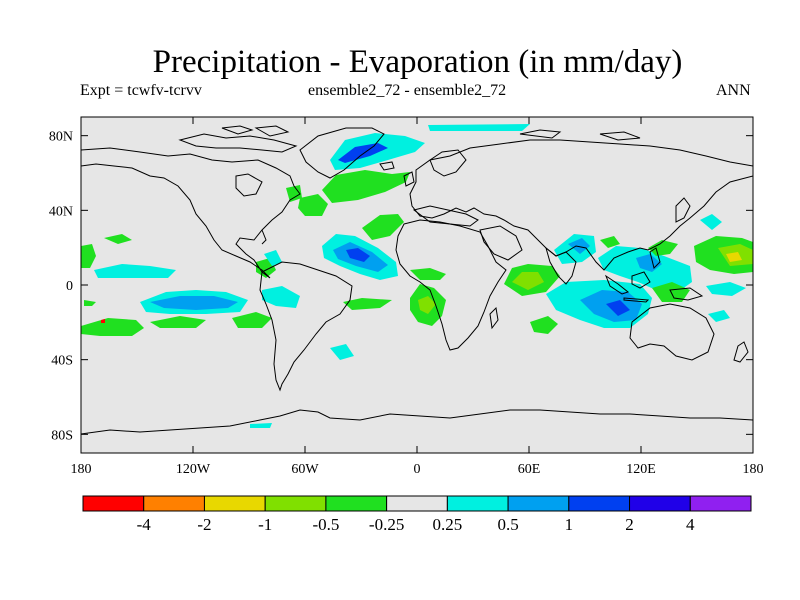 This screenshot has width=800, height=600. I want to click on region-green-mid-atlantic, so click(383, 227).